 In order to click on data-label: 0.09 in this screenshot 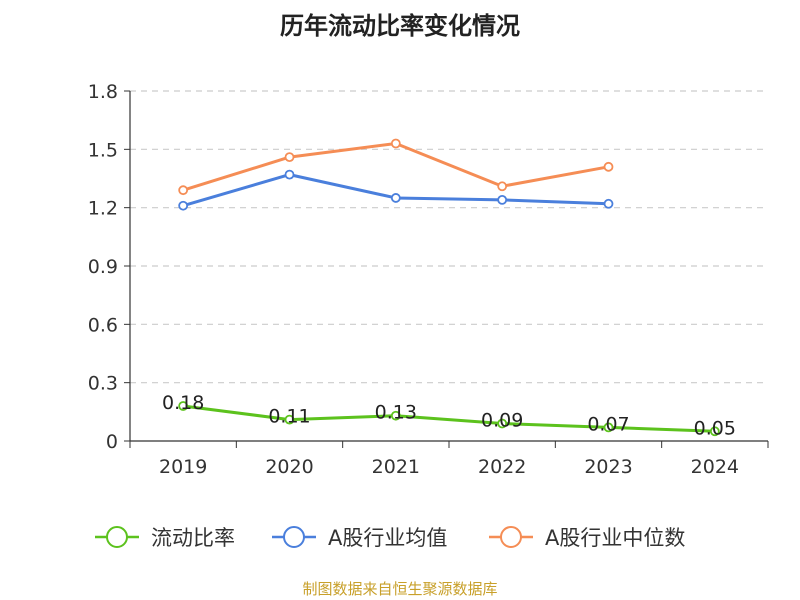, I will do `click(502, 421)`.